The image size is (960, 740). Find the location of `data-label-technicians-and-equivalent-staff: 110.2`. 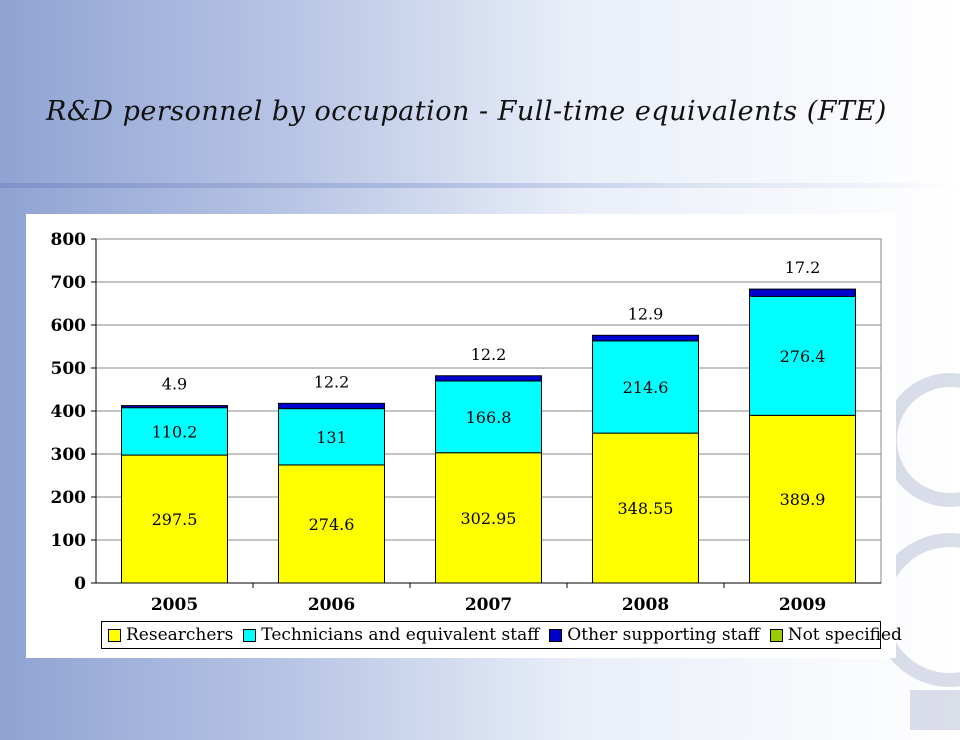

data-label-technicians-and-equivalent-staff: 110.2 is located at coordinates (175, 431).